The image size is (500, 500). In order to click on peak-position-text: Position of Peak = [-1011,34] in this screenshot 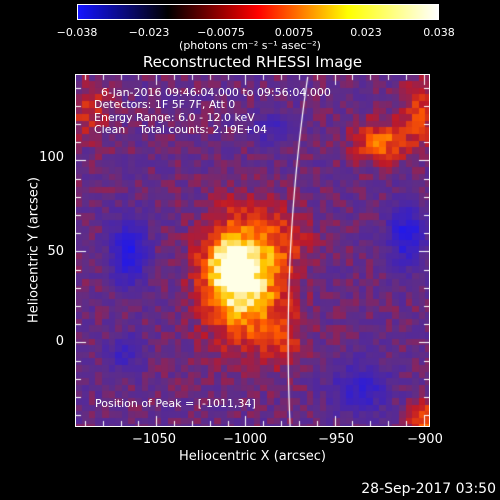, I will do `click(175, 403)`.